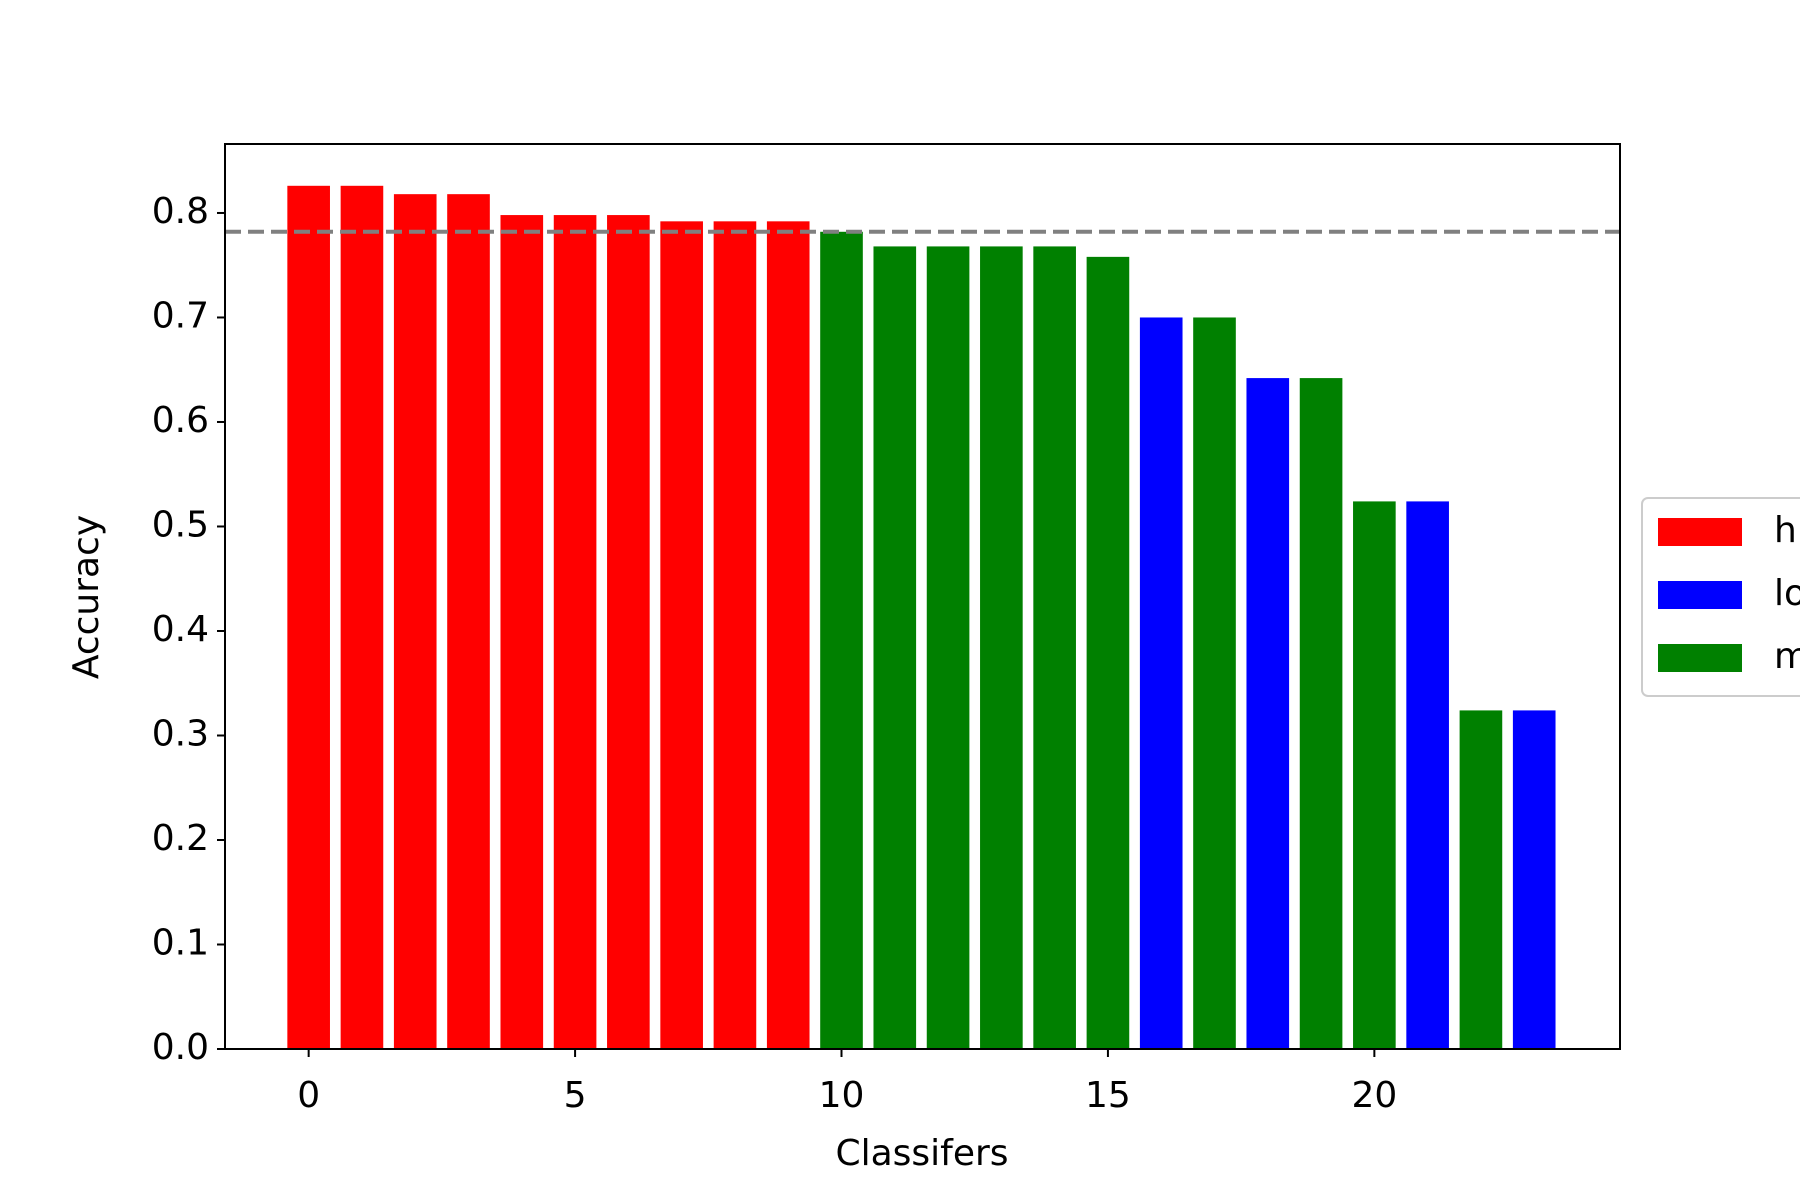 This screenshot has height=1200, width=1800. What do you see at coordinates (180, 315) in the screenshot?
I see `y-tick-label: 0.7` at bounding box center [180, 315].